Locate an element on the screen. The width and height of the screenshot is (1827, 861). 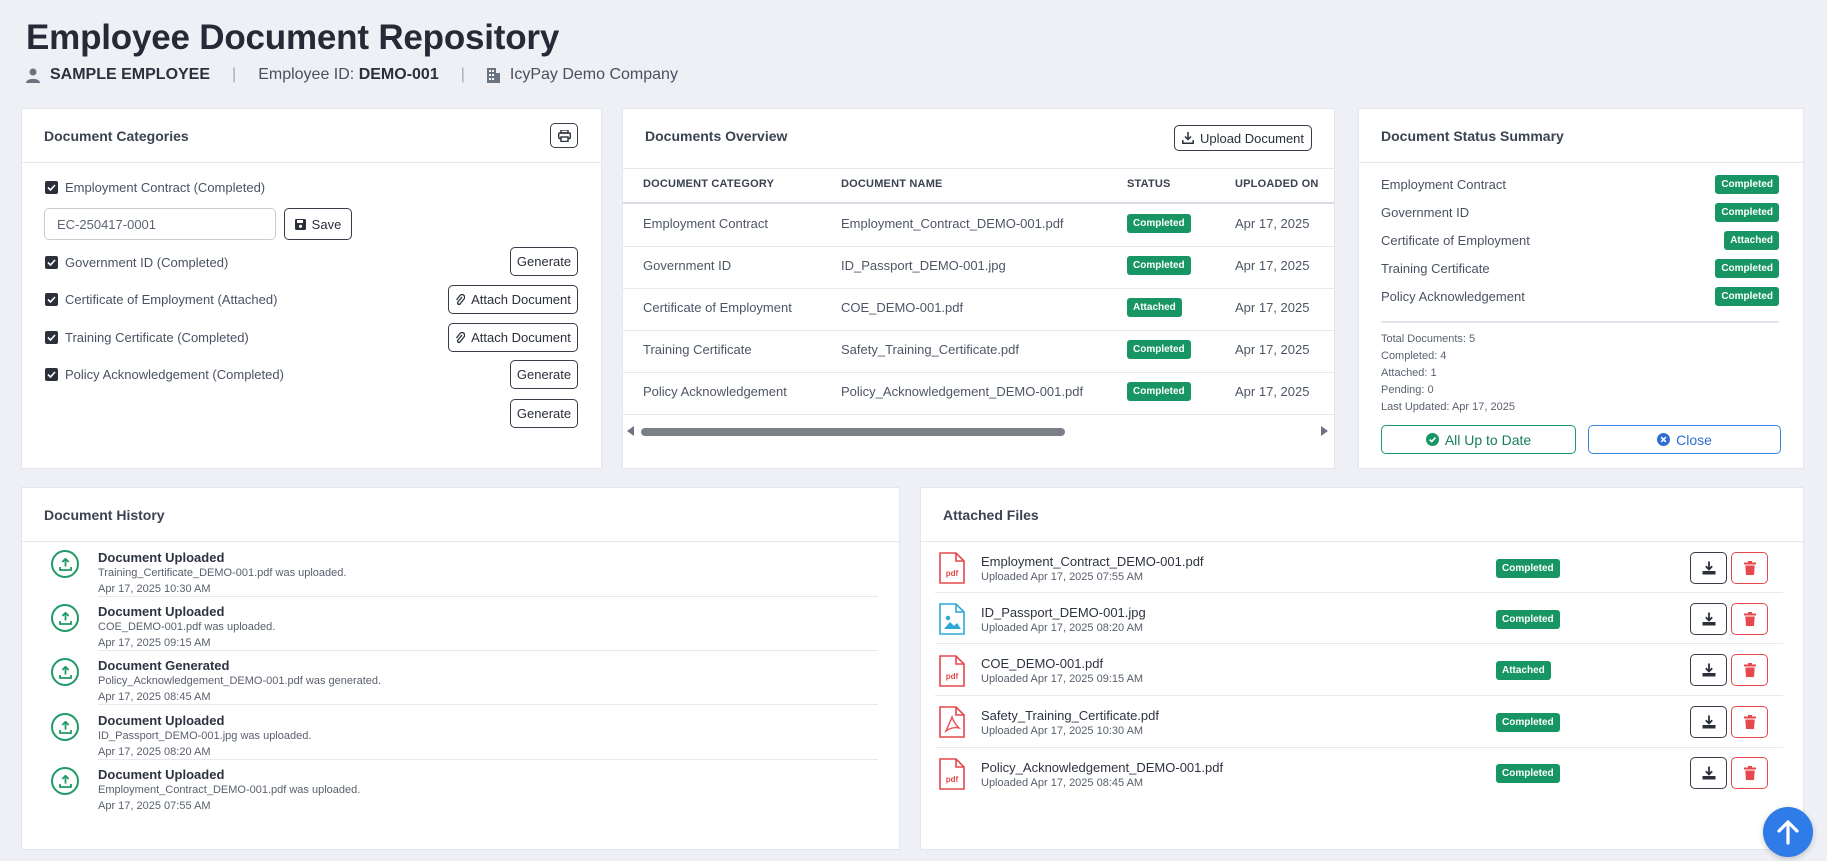
history-description: COE_DEMO-001.pdf was uploaded. is located at coordinates (187, 627).